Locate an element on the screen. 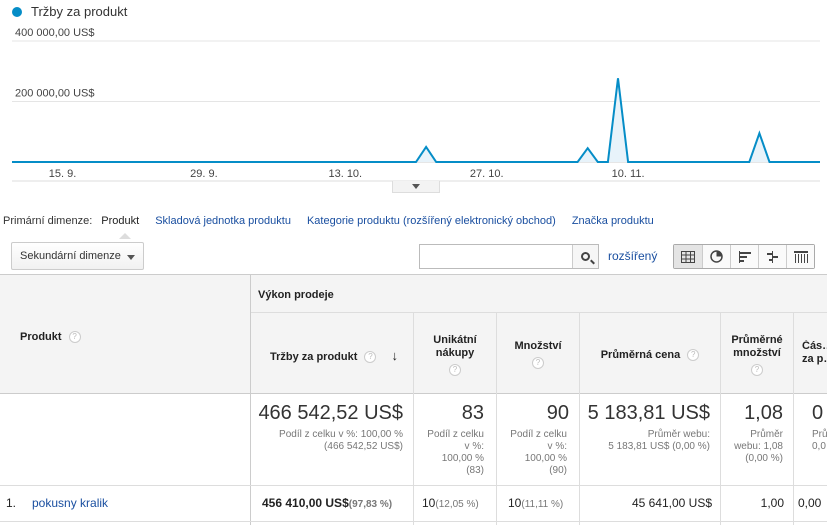 This screenshot has height=525, width=827. site-avg-line: Průměr webu: is located at coordinates (678, 434).